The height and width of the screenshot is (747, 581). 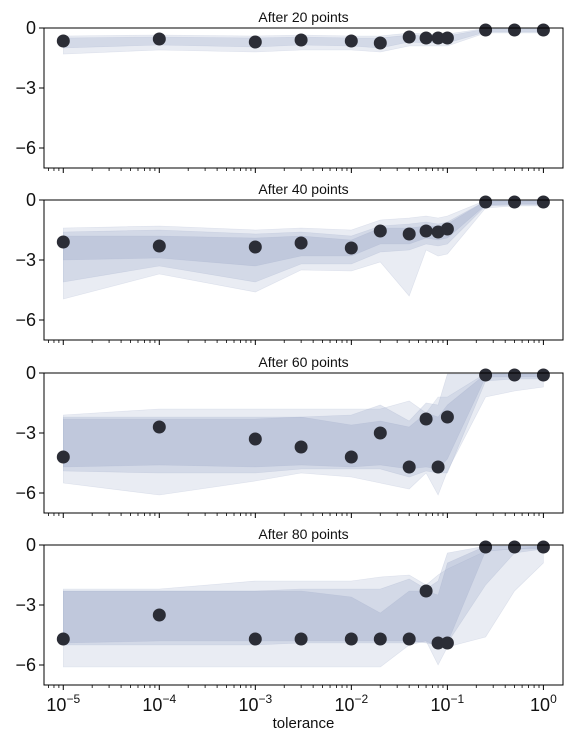 What do you see at coordinates (351, 703) in the screenshot?
I see `x-tick-label: 10⁻²` at bounding box center [351, 703].